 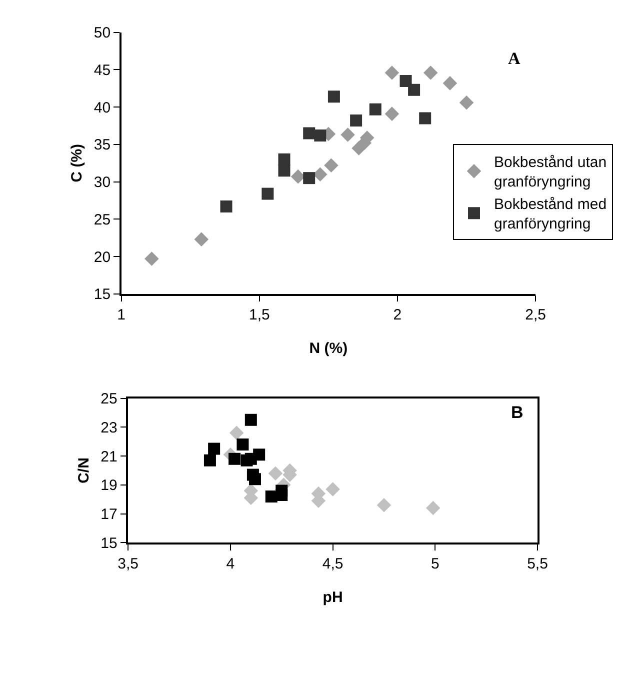 What do you see at coordinates (435, 563) in the screenshot?
I see `x-tick-label: 5` at bounding box center [435, 563].